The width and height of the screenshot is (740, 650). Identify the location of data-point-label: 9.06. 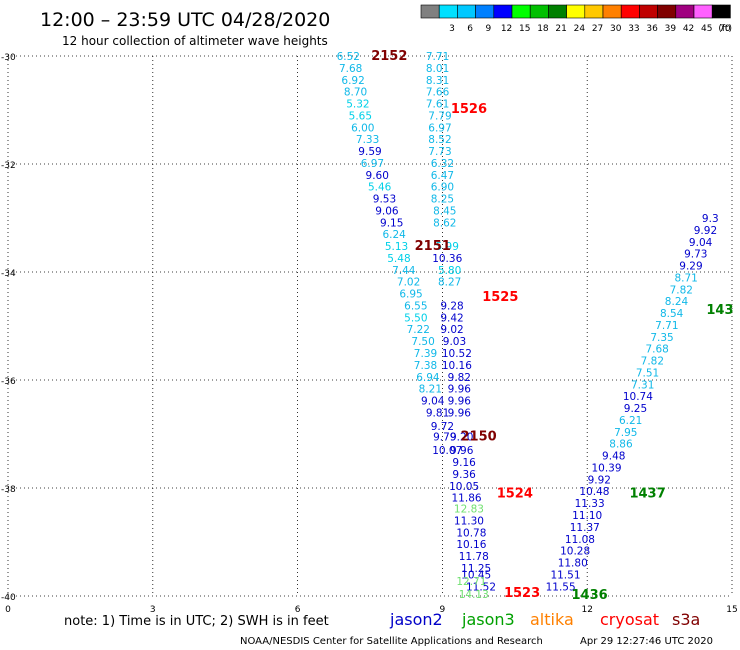
(387, 211).